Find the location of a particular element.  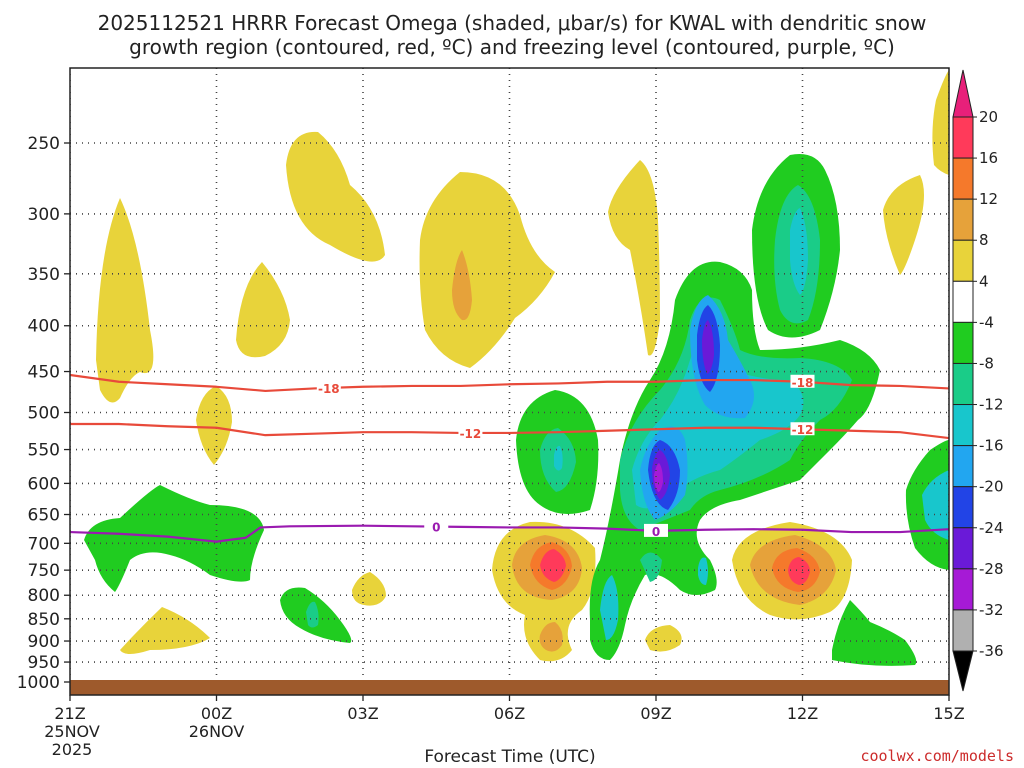

y-tick-label-850: 850 is located at coordinates (44, 620).